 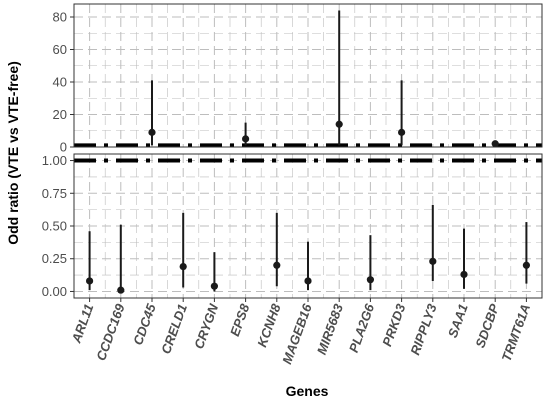 What do you see at coordinates (269, 325) in the screenshot?
I see `x-tick-label-kcnh8: KCNH8` at bounding box center [269, 325].